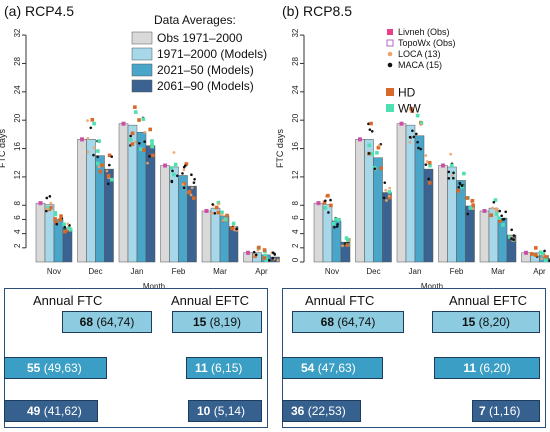  I want to click on ftc-row3-value: 49, so click(34, 411).